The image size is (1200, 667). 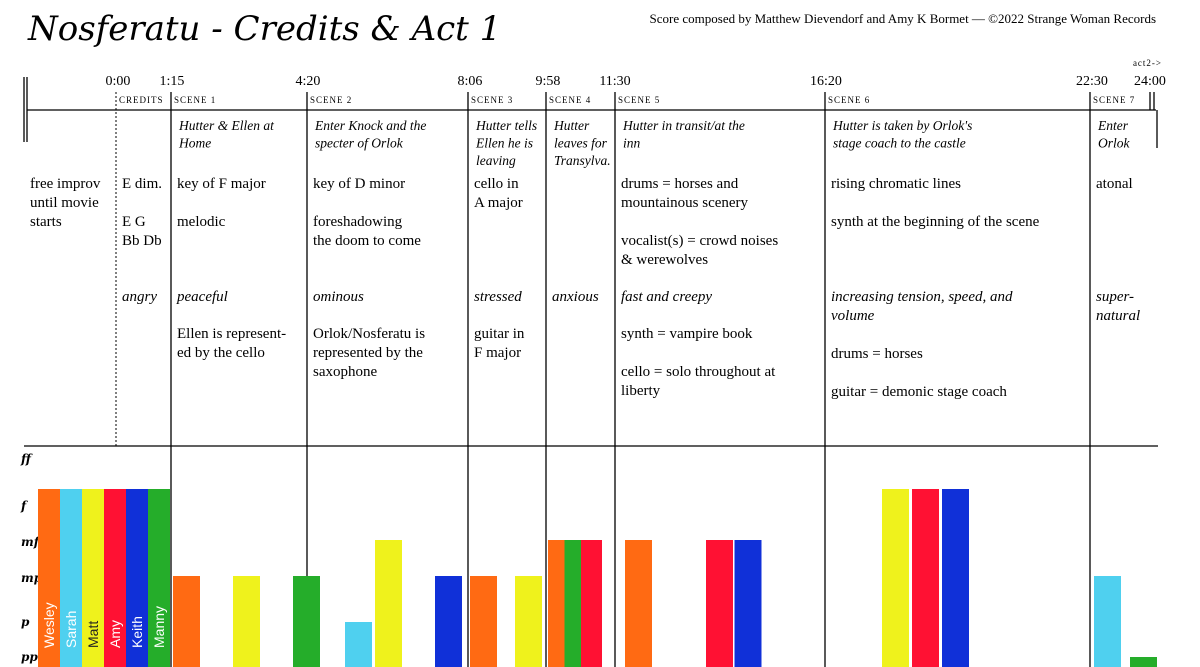 I want to click on dynamic-label: ff, so click(x=26, y=459).